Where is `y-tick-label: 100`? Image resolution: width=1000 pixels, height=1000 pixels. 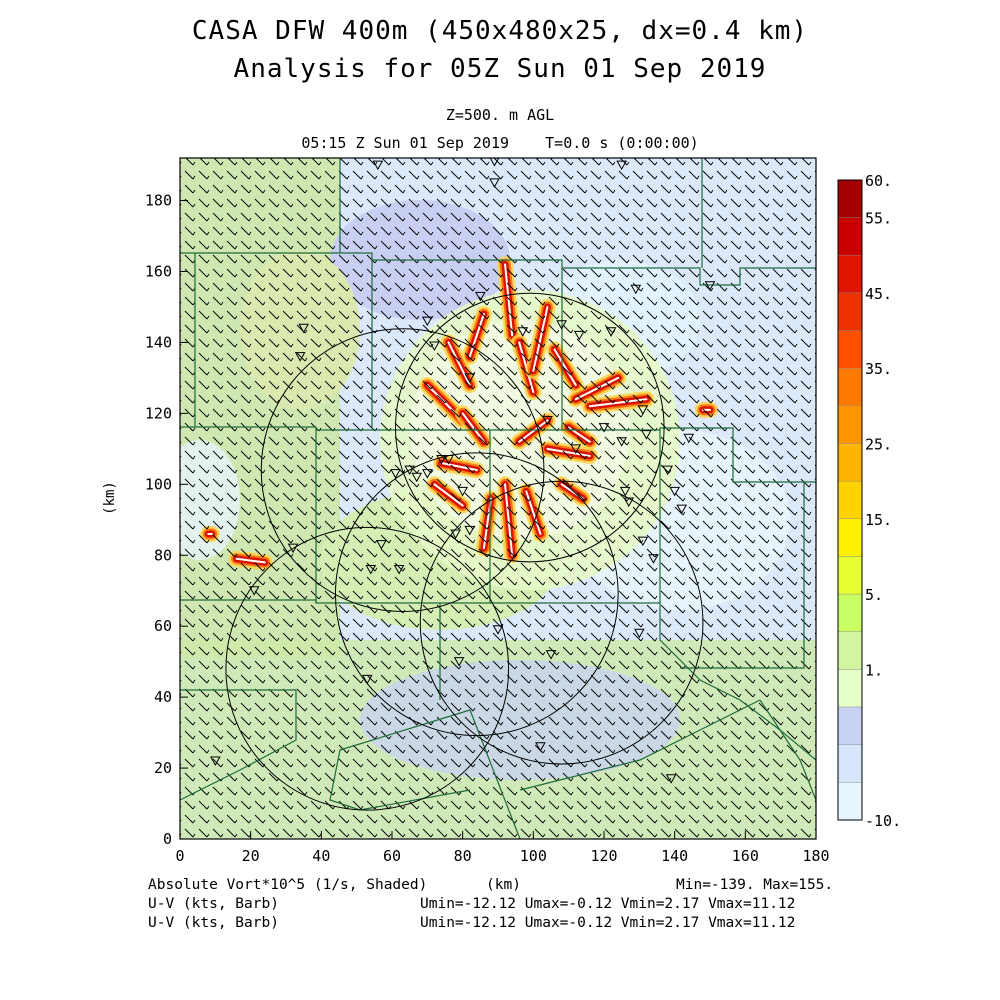 y-tick-label: 100 is located at coordinates (158, 484).